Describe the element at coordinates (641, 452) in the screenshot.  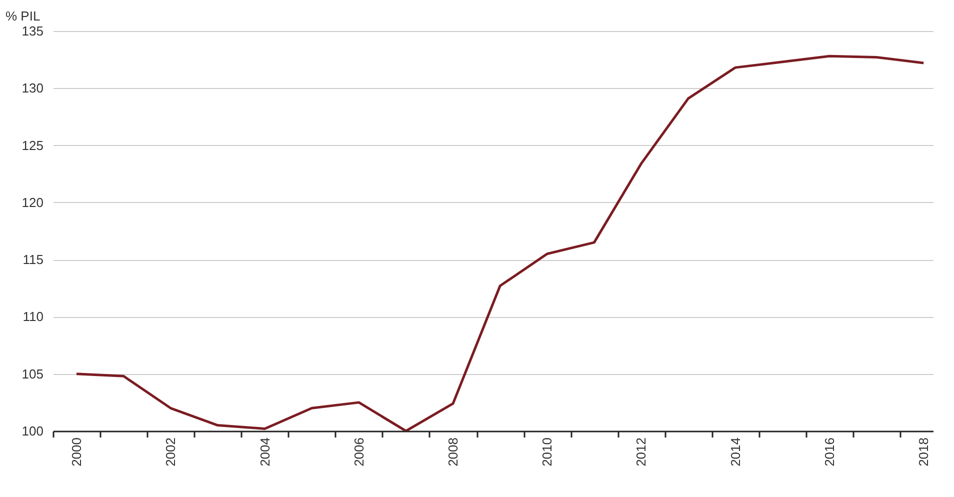
I see `x-tick-label: 2012` at that location.